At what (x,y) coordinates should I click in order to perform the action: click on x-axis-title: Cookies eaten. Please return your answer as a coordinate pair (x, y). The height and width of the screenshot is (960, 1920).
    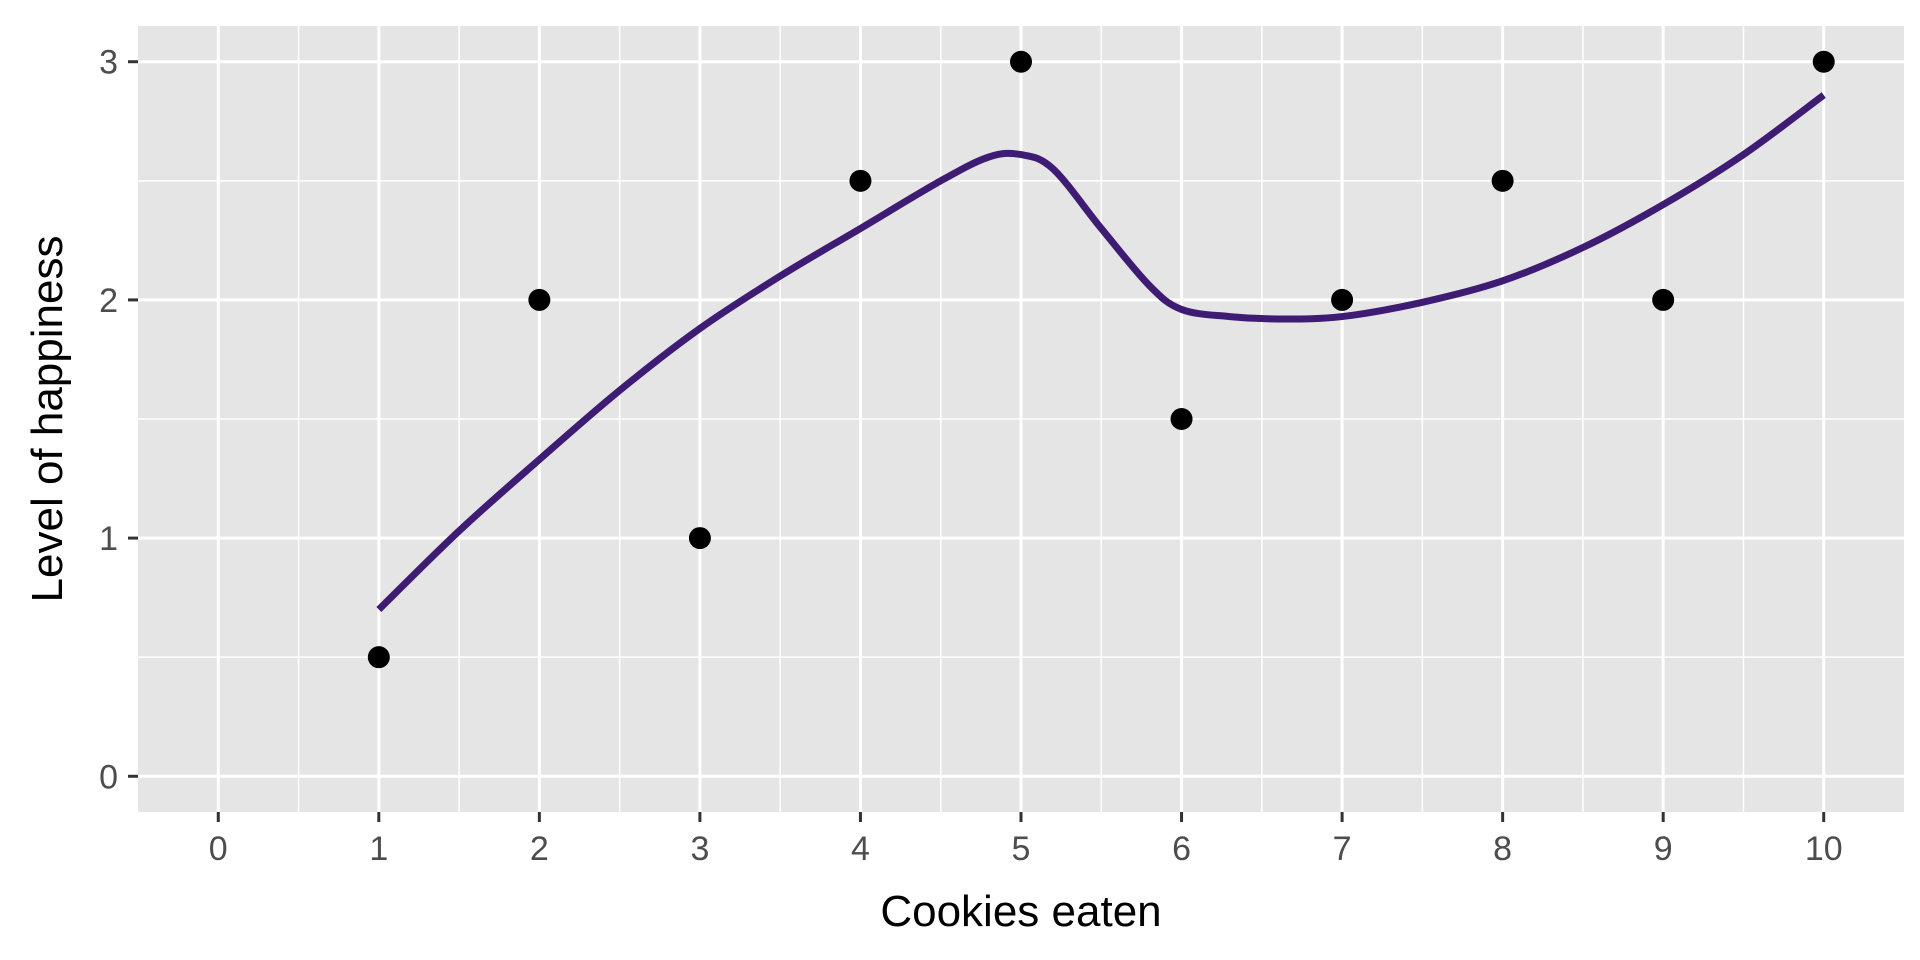
    Looking at the image, I should click on (1020, 911).